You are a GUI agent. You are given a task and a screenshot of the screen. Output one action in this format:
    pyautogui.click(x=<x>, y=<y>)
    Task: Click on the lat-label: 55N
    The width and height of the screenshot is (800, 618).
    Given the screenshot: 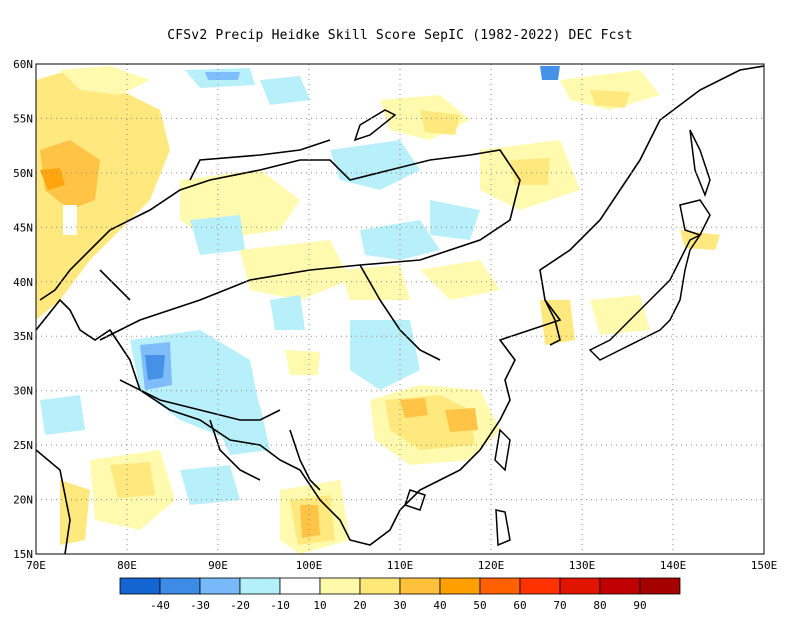 What is the action you would take?
    pyautogui.click(x=23, y=118)
    